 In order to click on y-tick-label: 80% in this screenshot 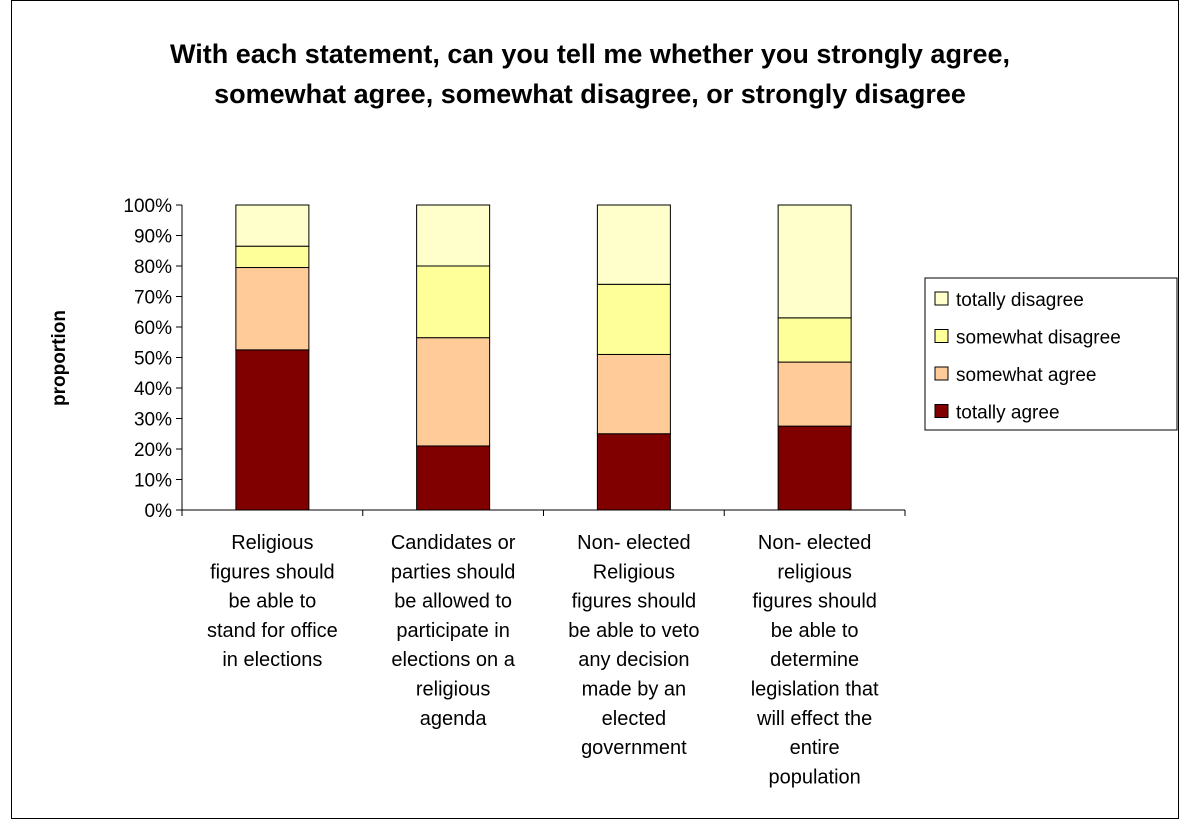, I will do `click(153, 267)`.